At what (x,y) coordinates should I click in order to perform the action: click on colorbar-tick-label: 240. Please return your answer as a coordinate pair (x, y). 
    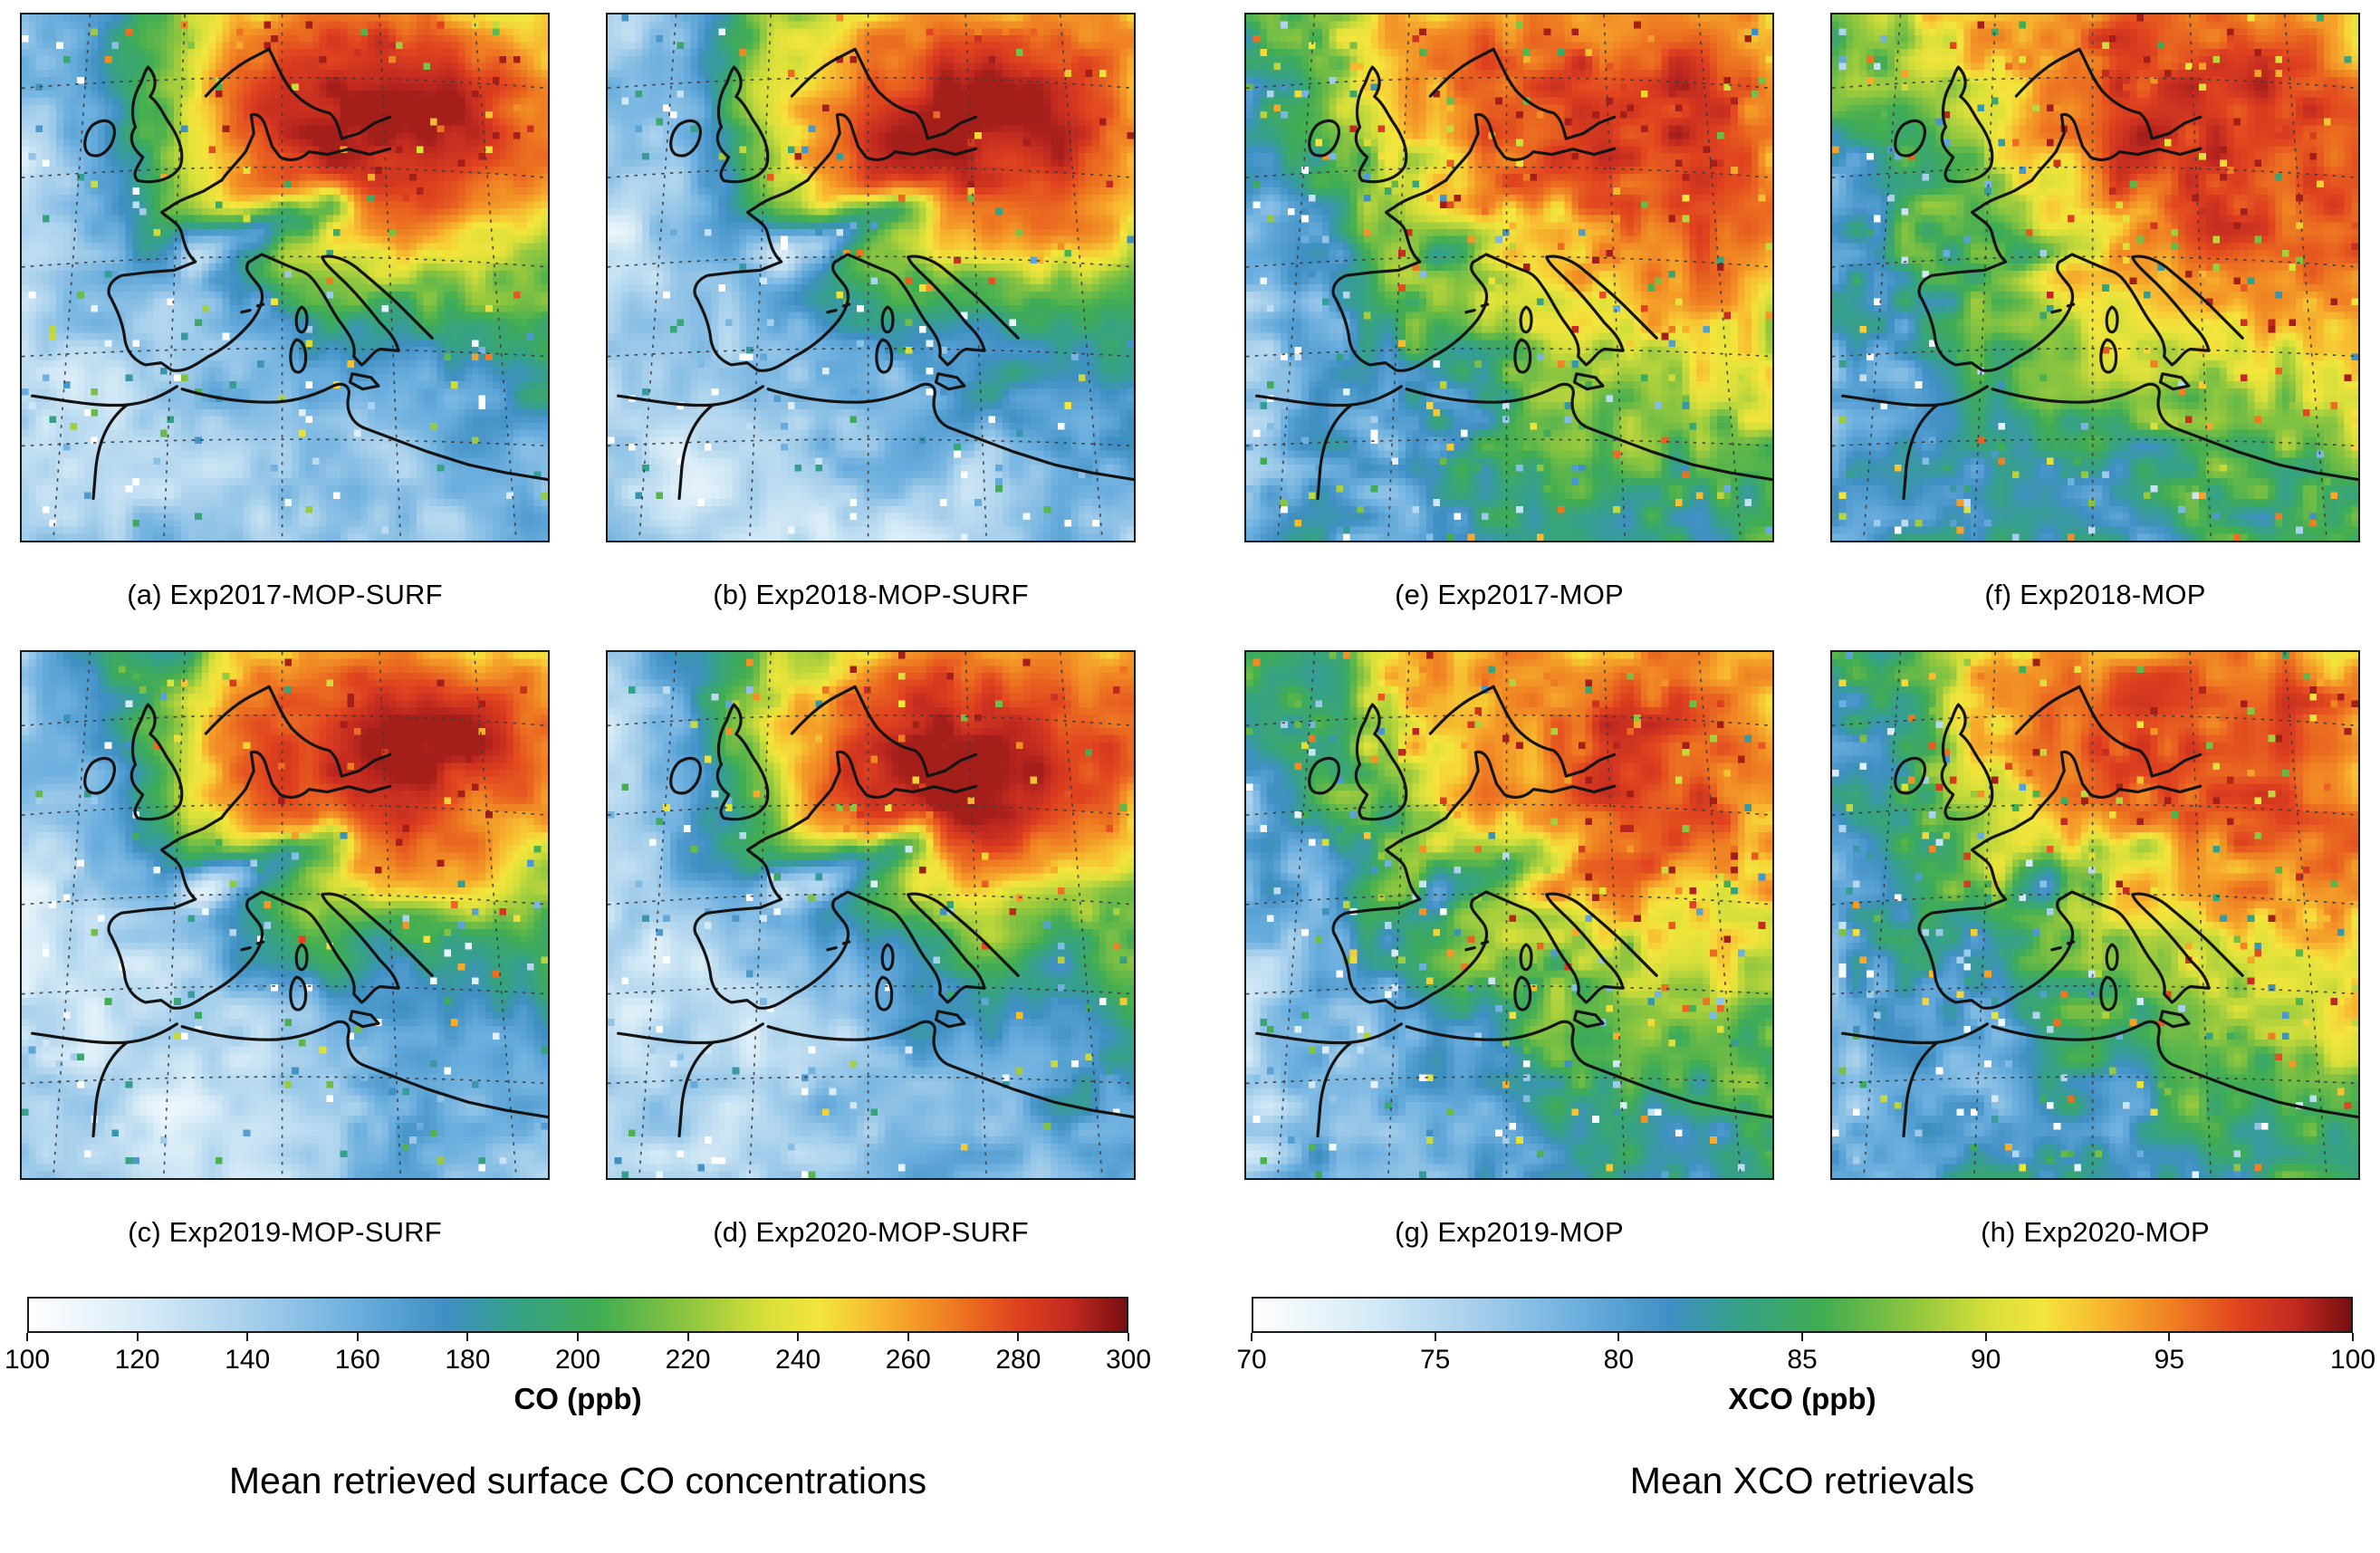
    Looking at the image, I should click on (798, 1360).